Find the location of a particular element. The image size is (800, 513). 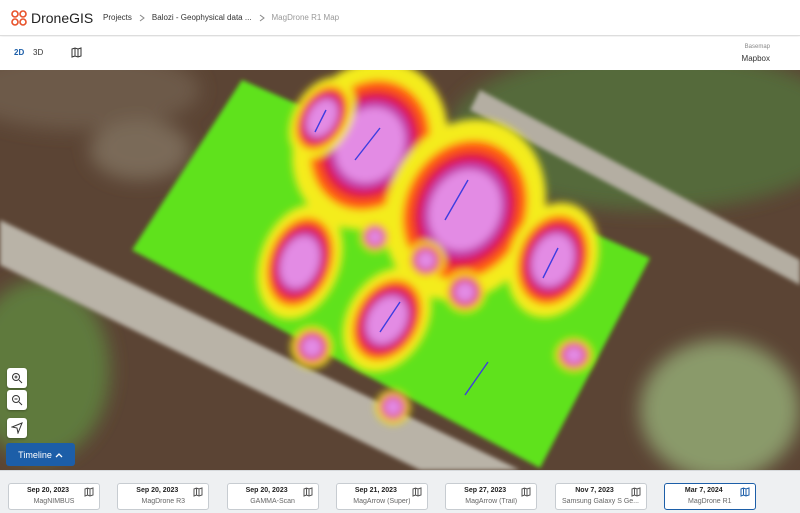

card-name: MagDrone R1 is located at coordinates (710, 501).